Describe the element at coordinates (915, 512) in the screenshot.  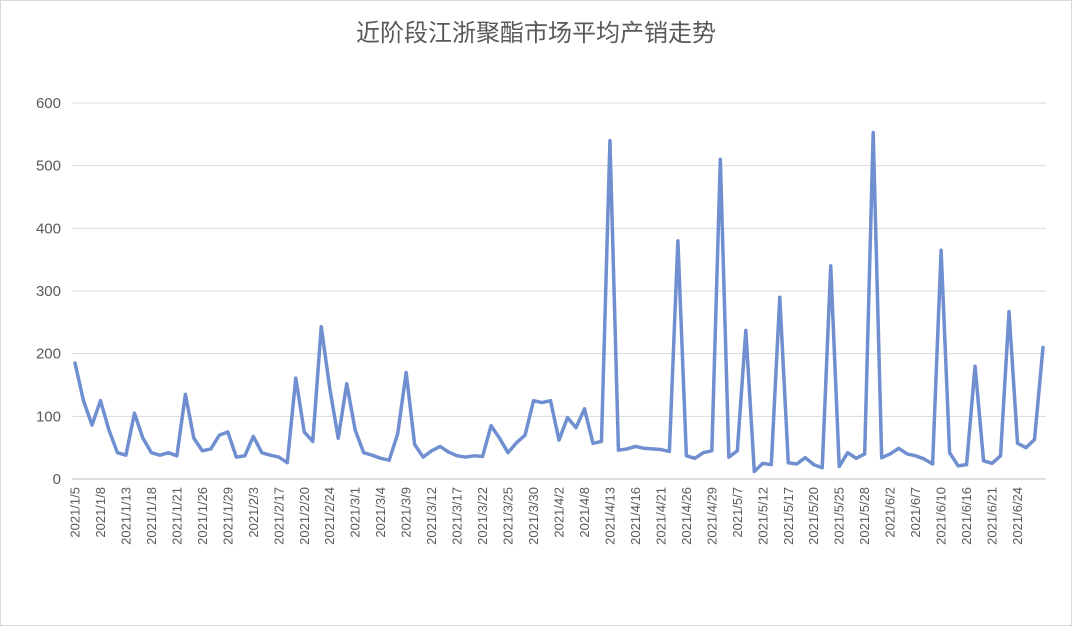
I see `x-tick-label: 2021/6/7` at that location.